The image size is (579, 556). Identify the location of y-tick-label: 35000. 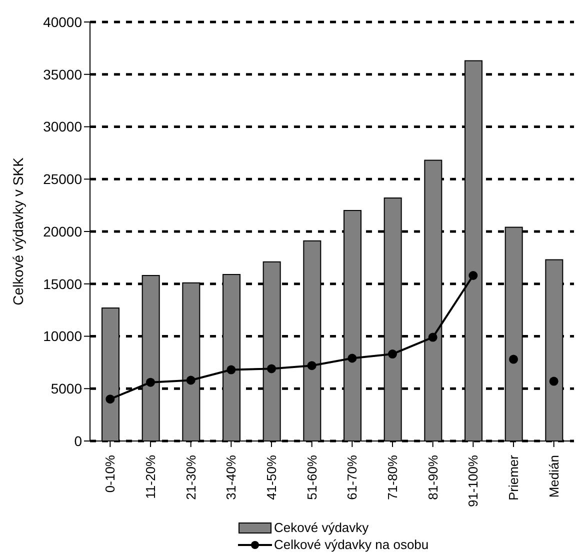
(62, 74).